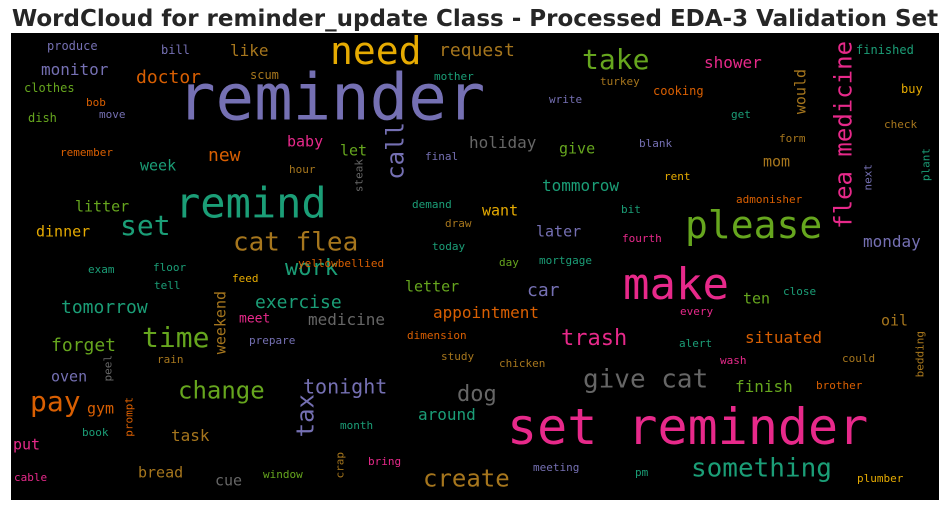  What do you see at coordinates (892, 241) in the screenshot?
I see `word-monday: monday` at bounding box center [892, 241].